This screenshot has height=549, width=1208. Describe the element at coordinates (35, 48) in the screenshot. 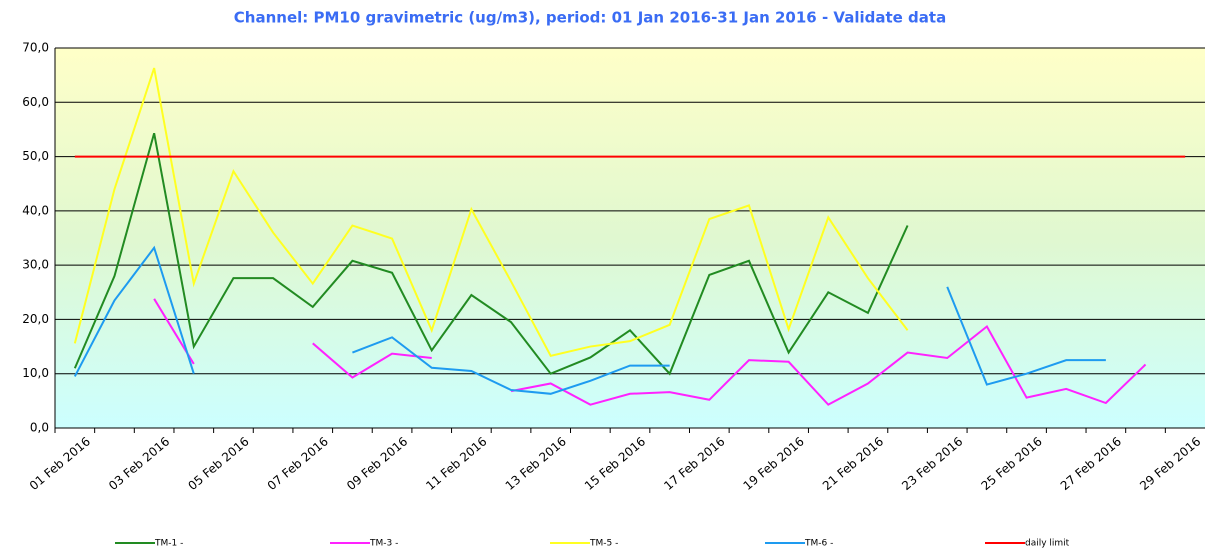

I see `y-tick-label: 70,0` at that location.